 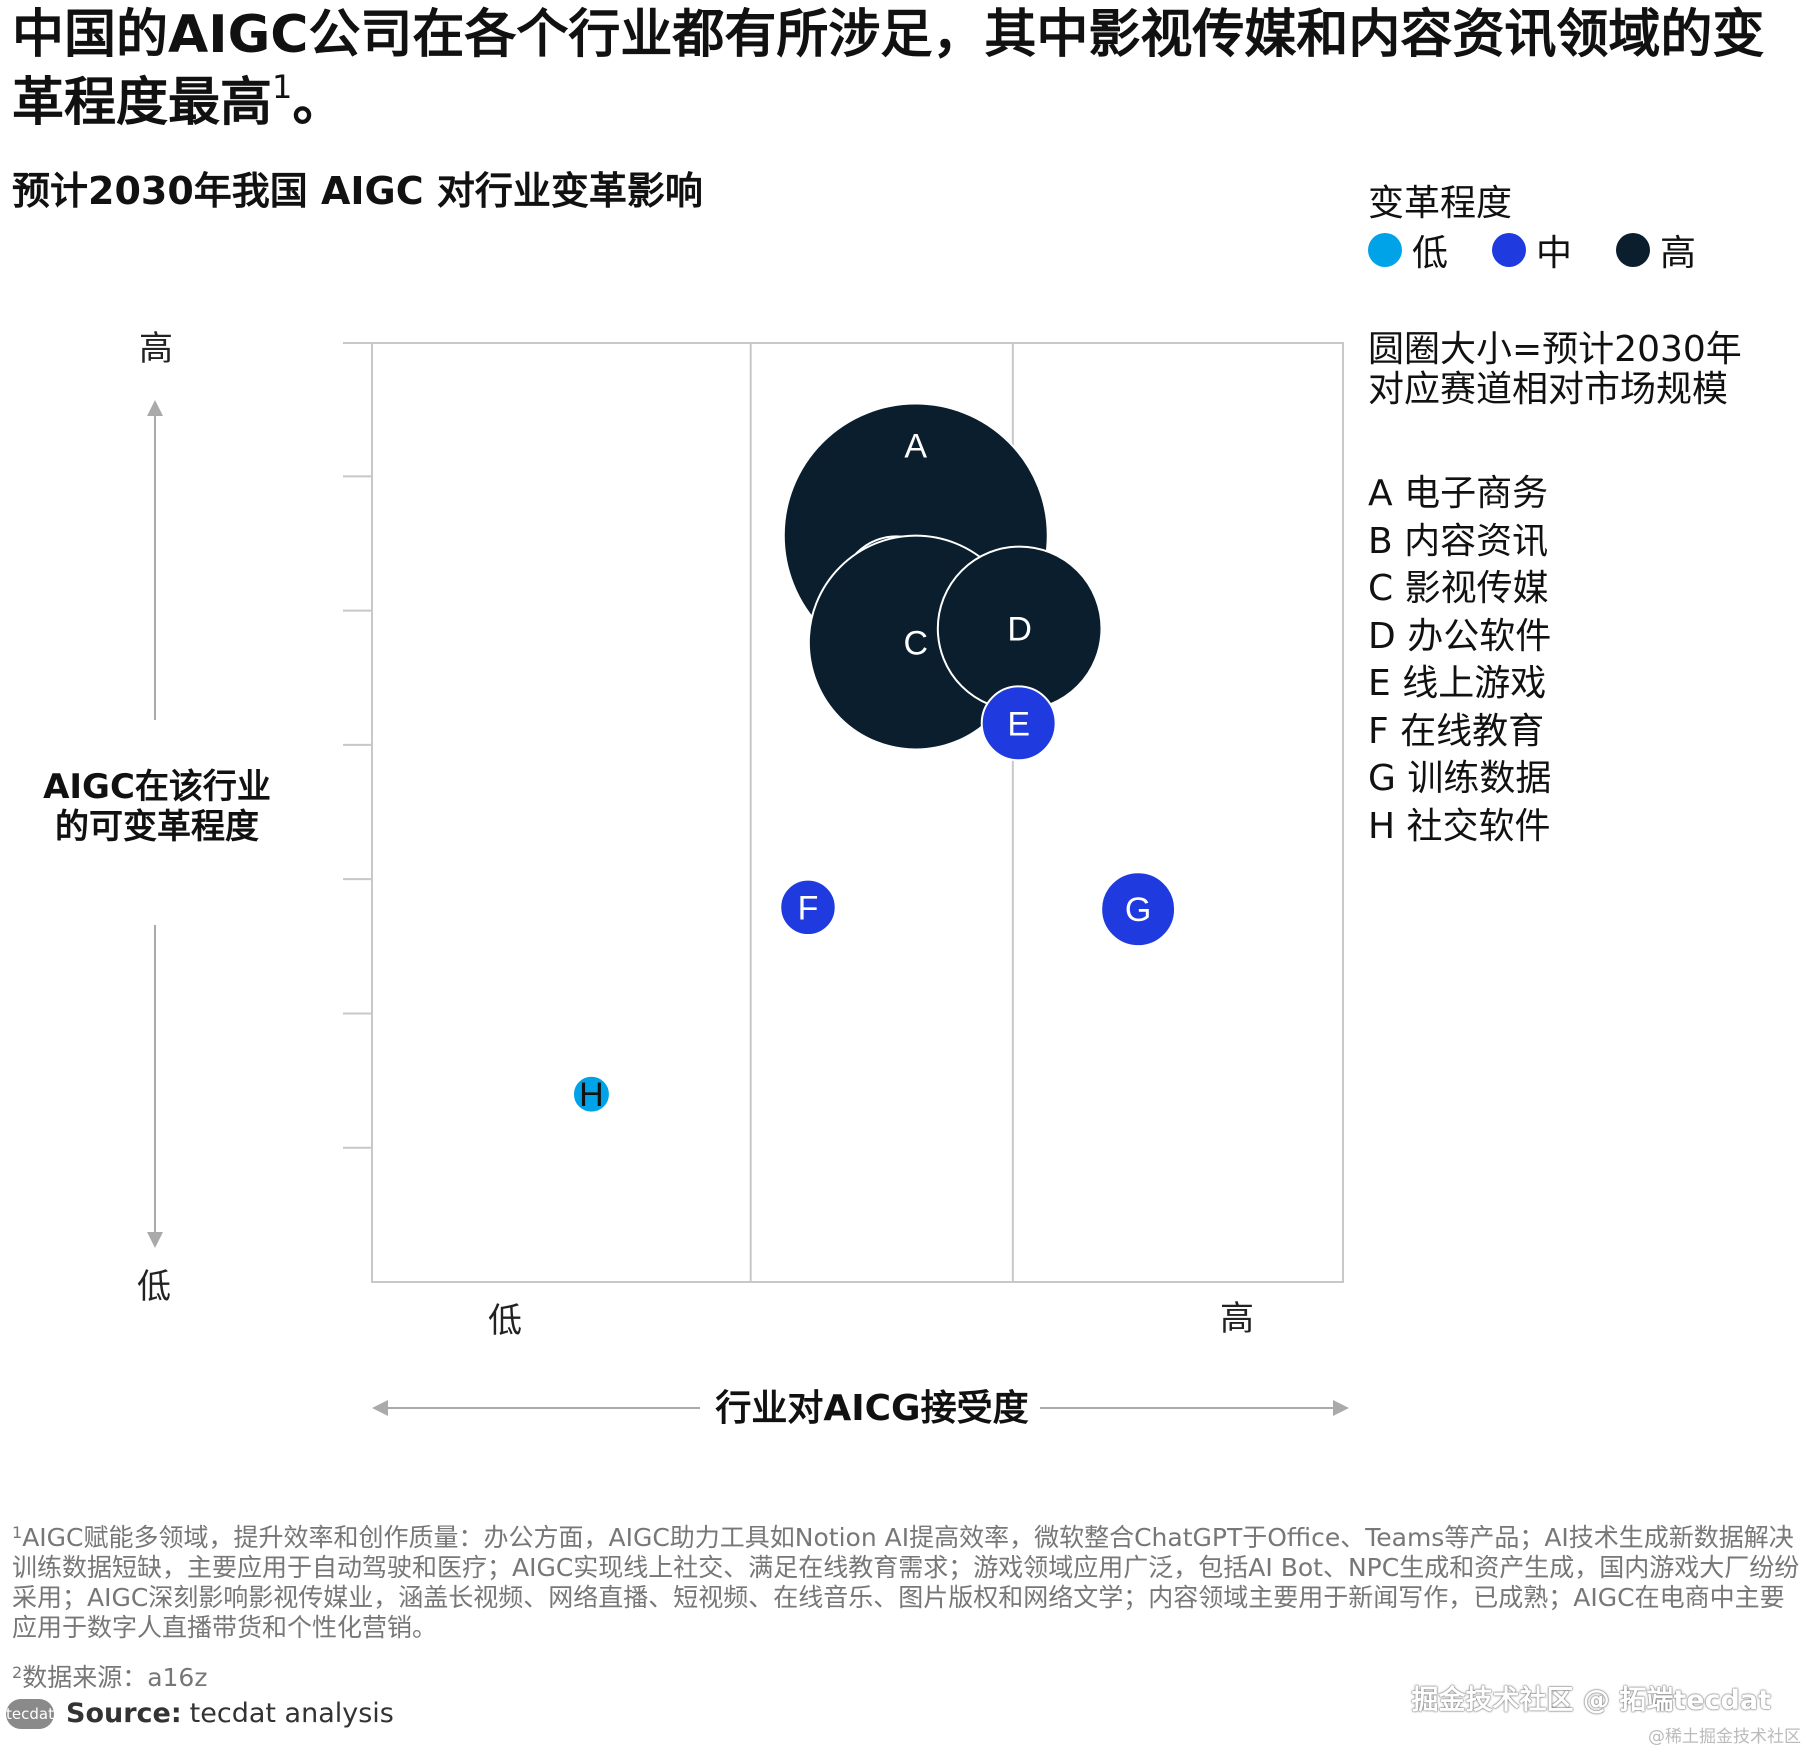 What do you see at coordinates (1378, 731) in the screenshot?
I see `industry-letter: F` at bounding box center [1378, 731].